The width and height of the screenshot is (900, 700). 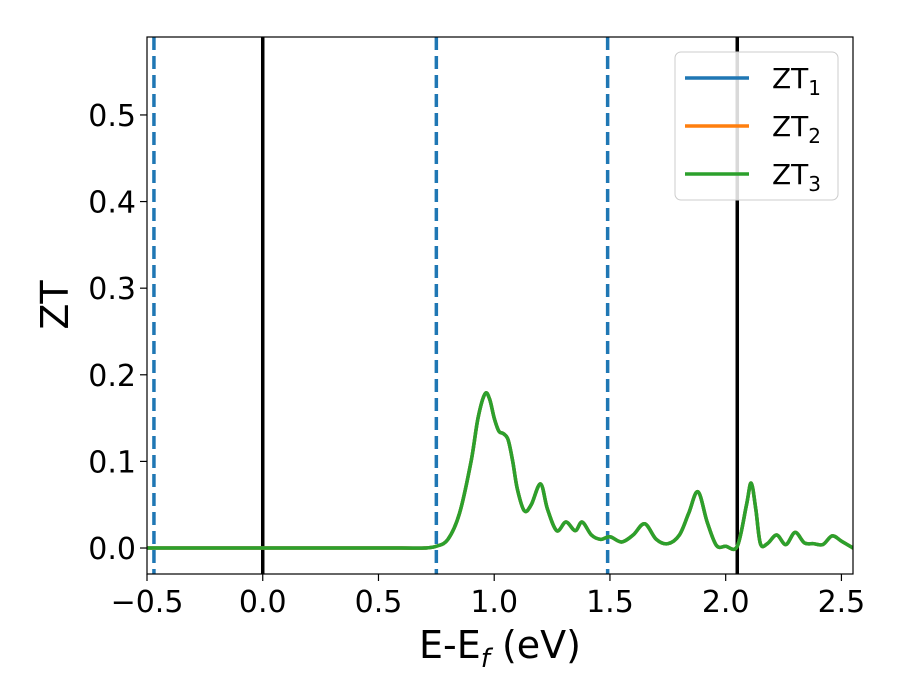 I want to click on x-tick-label: 0.5, so click(x=379, y=602).